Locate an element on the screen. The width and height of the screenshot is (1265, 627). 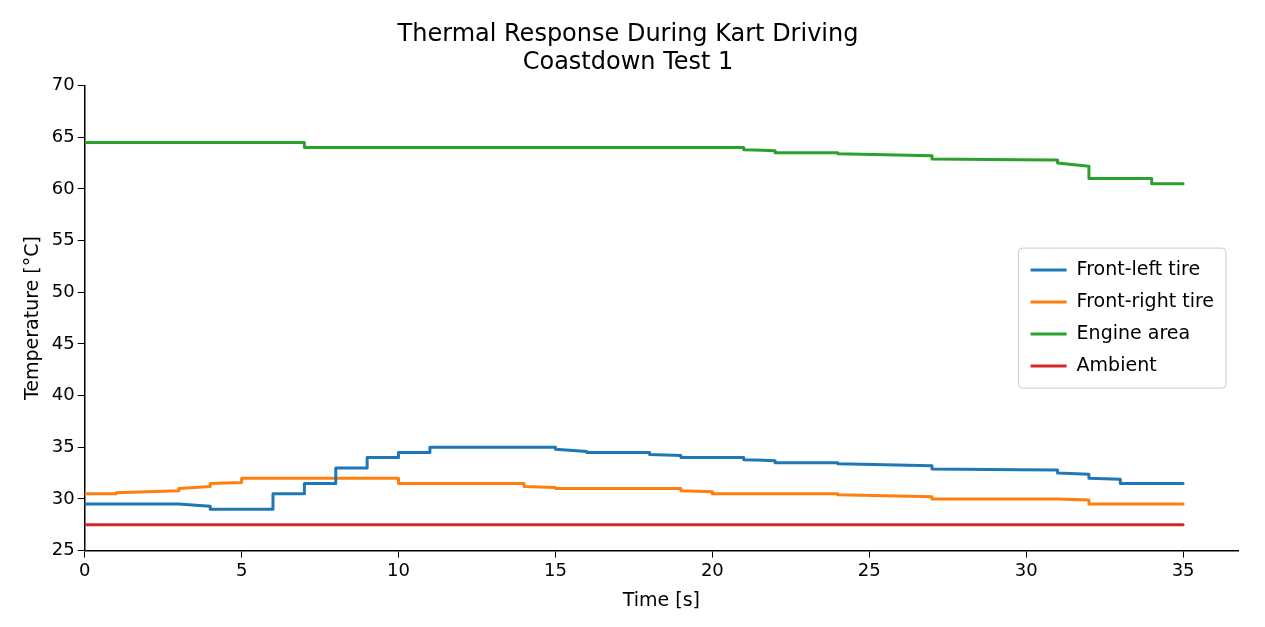
x-axis-title: Time [s] is located at coordinates (660, 598).